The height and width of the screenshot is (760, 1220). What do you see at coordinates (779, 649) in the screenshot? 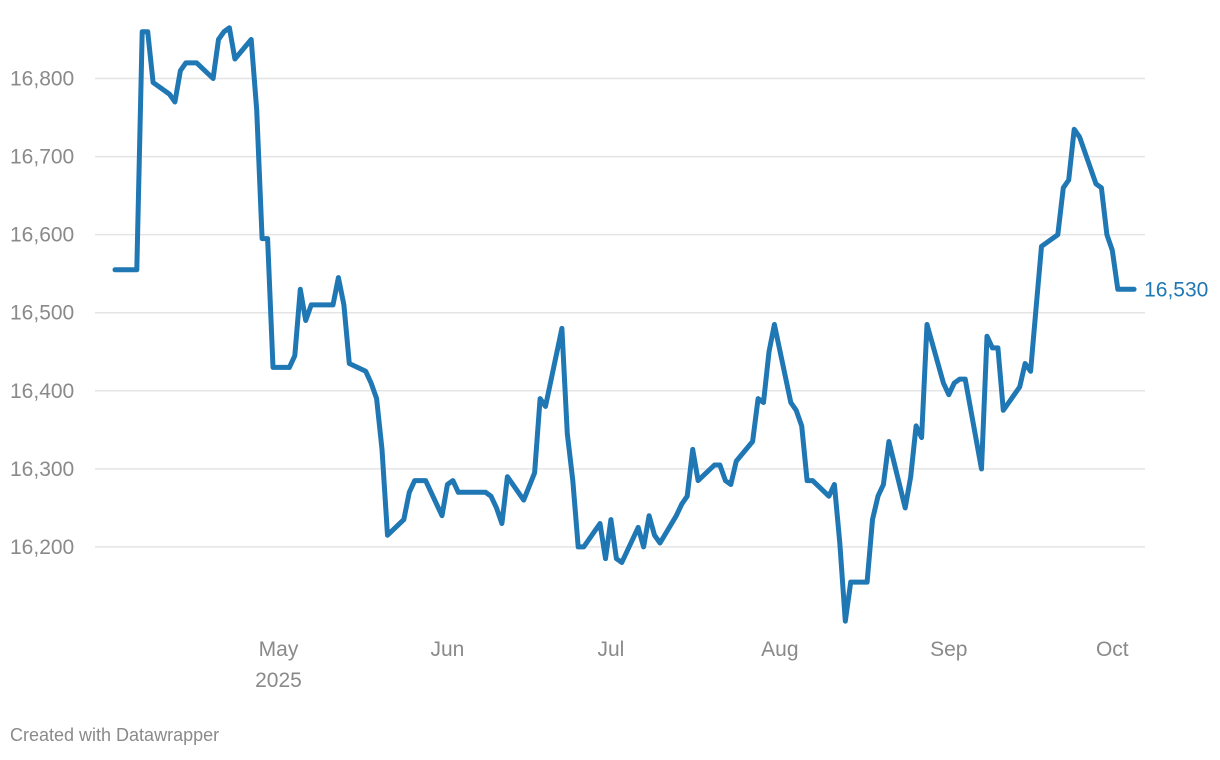
I see `x-tick-label: Aug` at bounding box center [779, 649].